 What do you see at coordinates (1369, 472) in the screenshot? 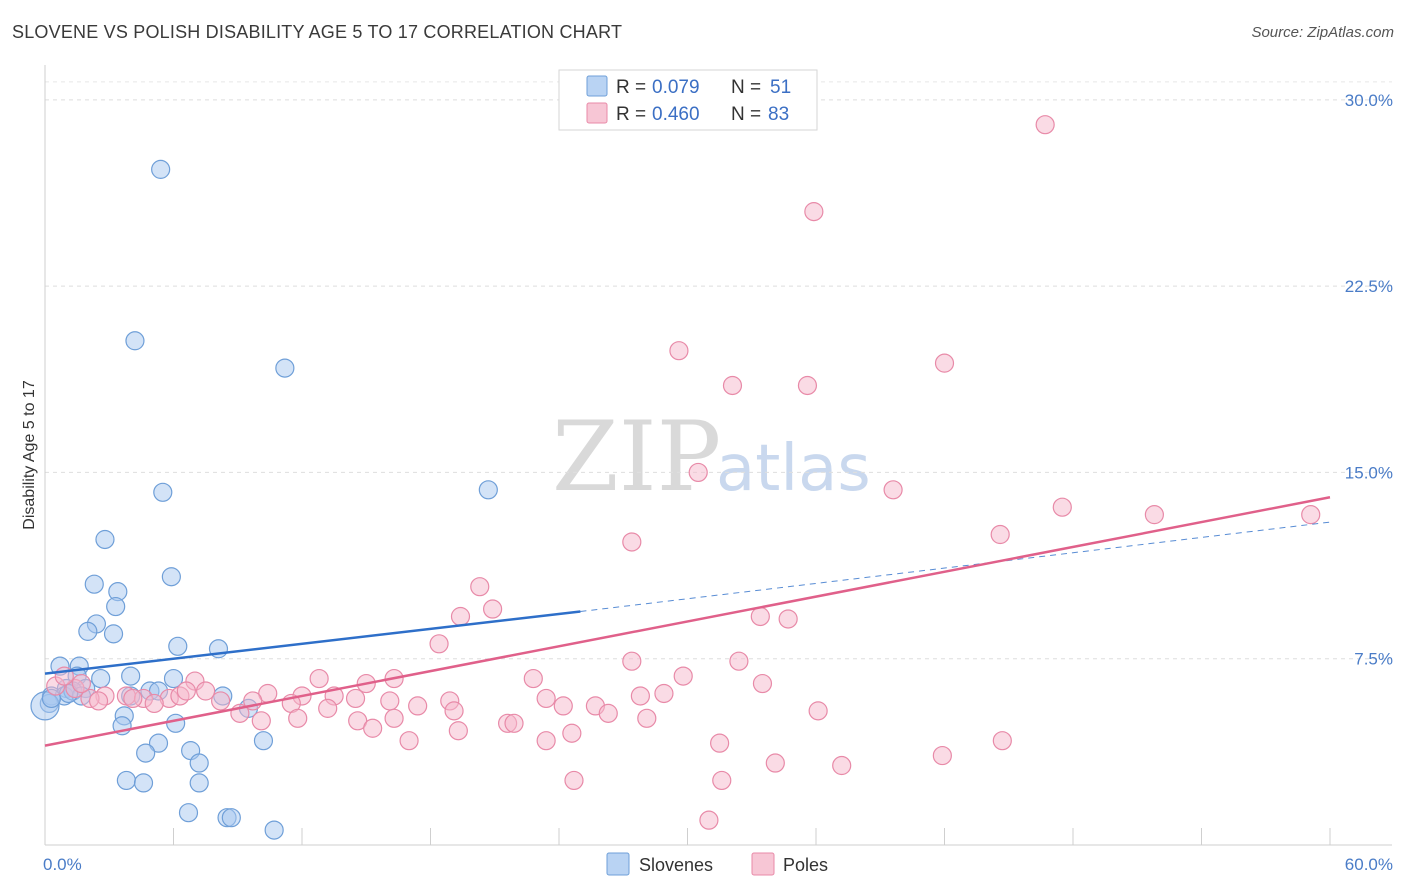
I see `y-tick-label-1: 15.0%` at bounding box center [1369, 472].